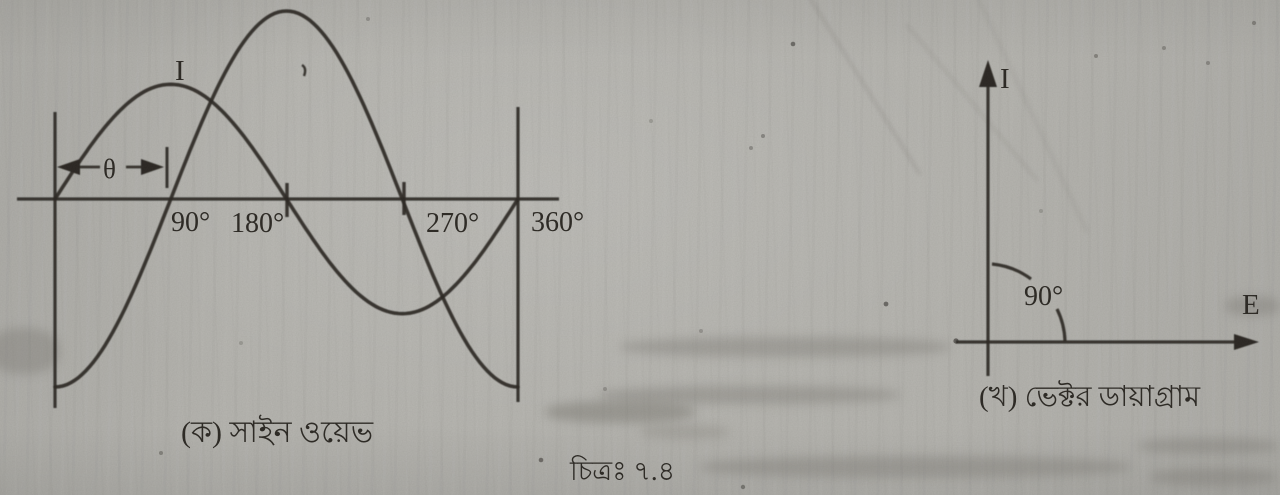  What do you see at coordinates (1011, 271) in the screenshot?
I see `angle-arc-upper` at bounding box center [1011, 271].